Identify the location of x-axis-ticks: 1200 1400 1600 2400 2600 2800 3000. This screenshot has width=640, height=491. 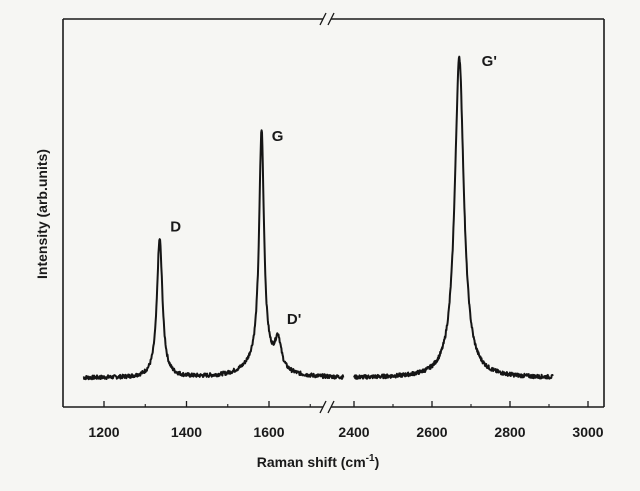
(346, 420).